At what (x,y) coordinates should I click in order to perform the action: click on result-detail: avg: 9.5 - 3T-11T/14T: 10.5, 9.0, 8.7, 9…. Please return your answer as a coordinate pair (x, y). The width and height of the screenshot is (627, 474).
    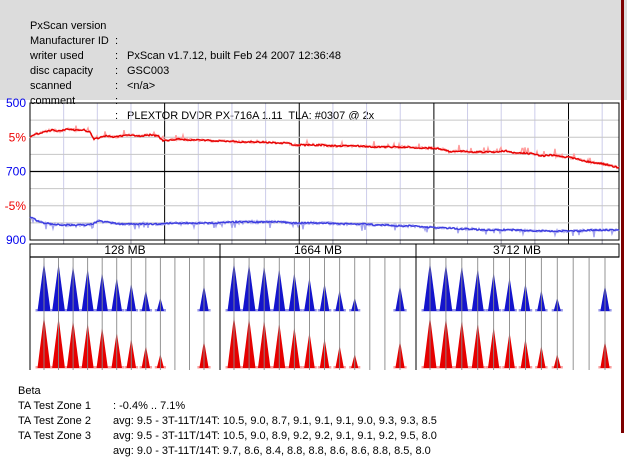
    Looking at the image, I should click on (275, 421).